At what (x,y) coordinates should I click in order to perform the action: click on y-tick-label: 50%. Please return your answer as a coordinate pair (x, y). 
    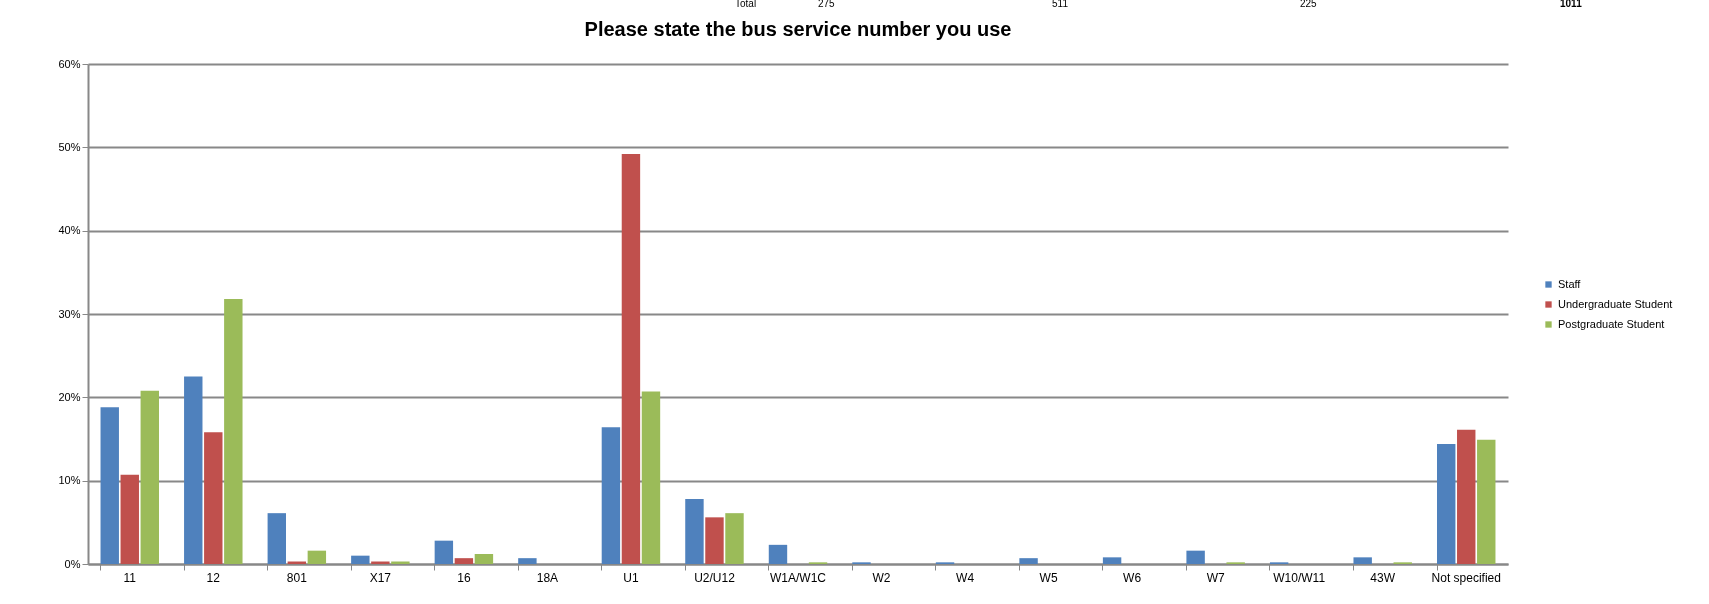
    Looking at the image, I should click on (69, 146).